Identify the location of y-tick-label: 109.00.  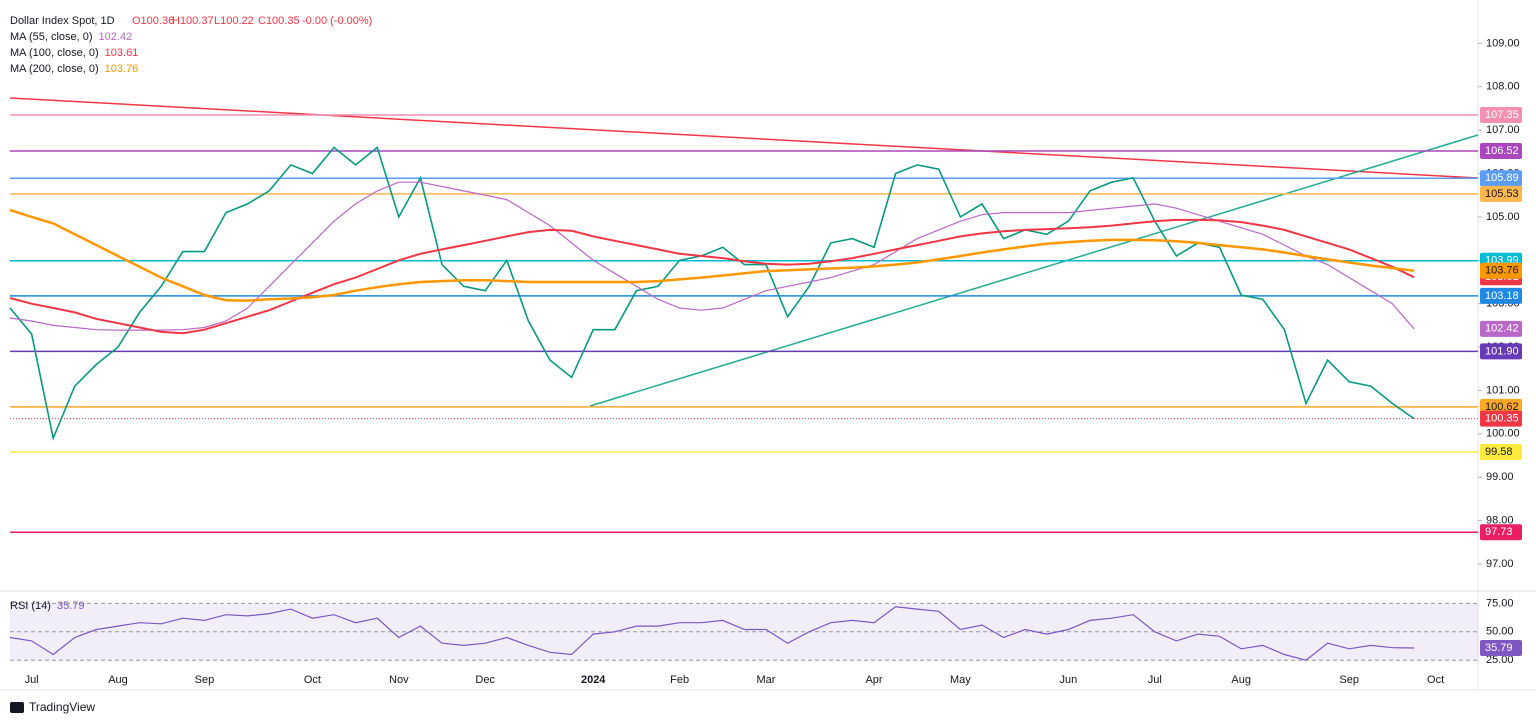
(1503, 43).